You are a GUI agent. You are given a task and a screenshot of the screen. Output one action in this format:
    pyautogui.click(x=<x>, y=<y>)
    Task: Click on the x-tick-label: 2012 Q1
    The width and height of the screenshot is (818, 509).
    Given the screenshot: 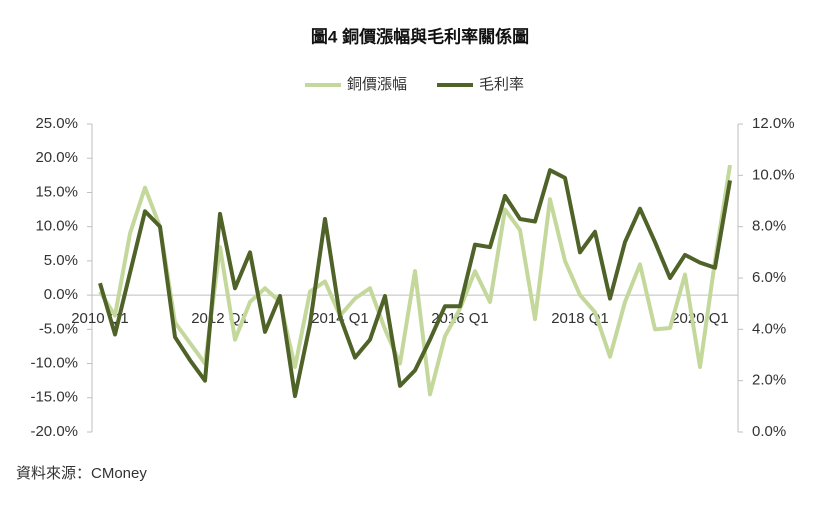 What is the action you would take?
    pyautogui.click(x=220, y=318)
    